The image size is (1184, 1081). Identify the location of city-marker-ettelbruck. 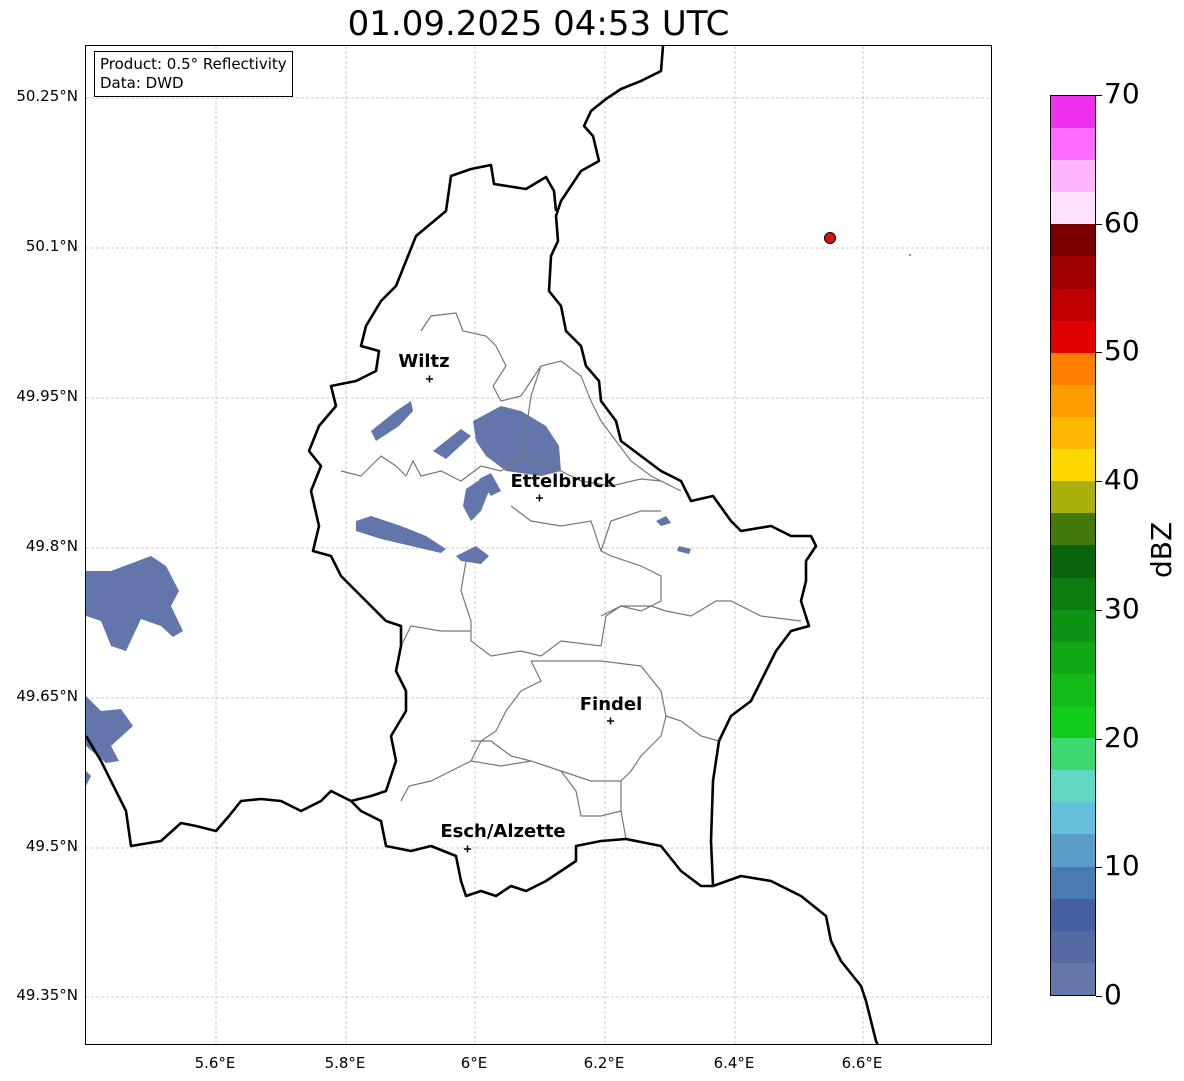
(539, 498).